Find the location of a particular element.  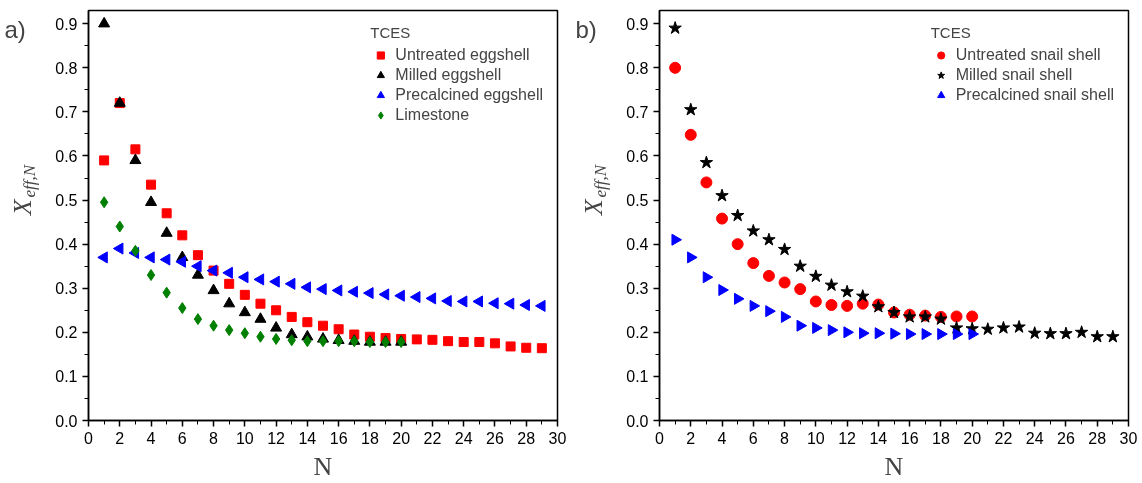

chart-title: a) is located at coordinates (15, 29).